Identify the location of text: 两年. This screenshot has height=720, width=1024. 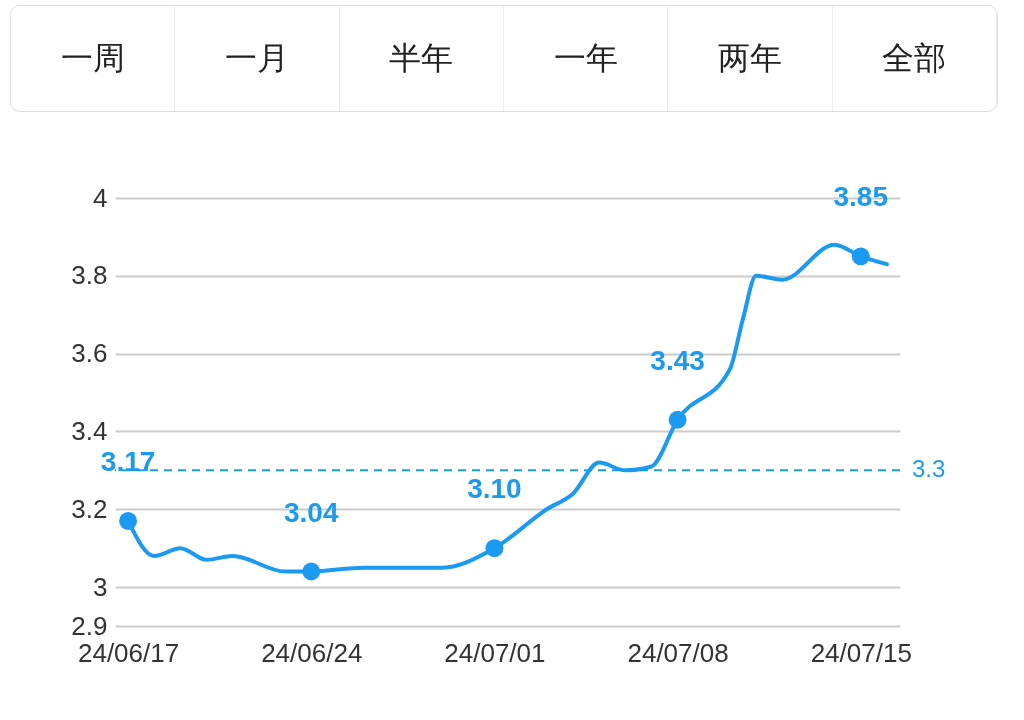
(750, 58).